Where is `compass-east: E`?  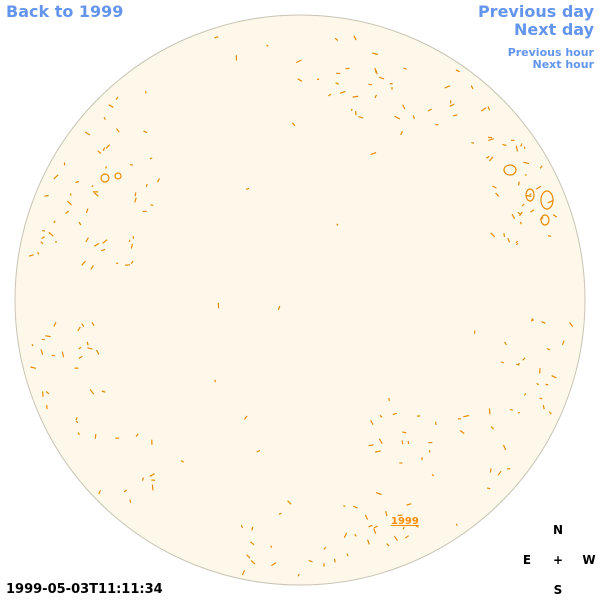
compass-east: E is located at coordinates (527, 560).